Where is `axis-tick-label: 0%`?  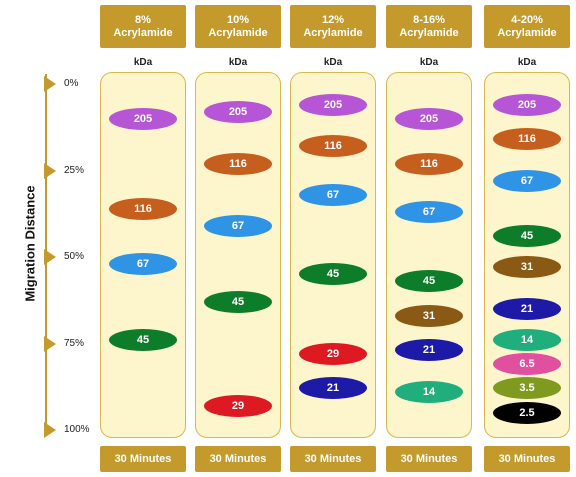 axis-tick-label: 0% is located at coordinates (71, 83).